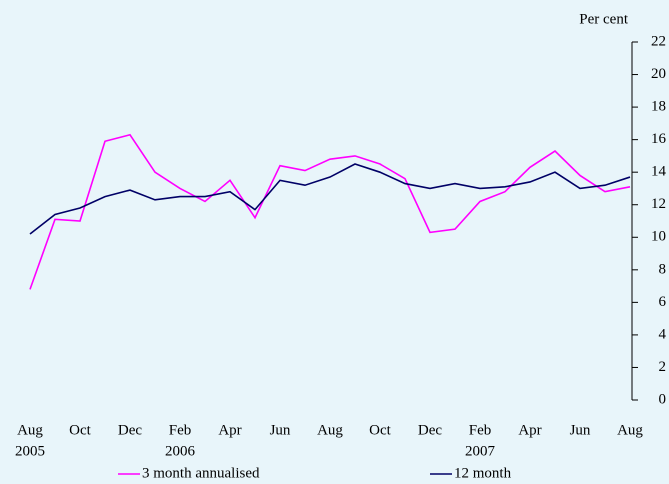  I want to click on x-year-label: 2006, so click(180, 451).